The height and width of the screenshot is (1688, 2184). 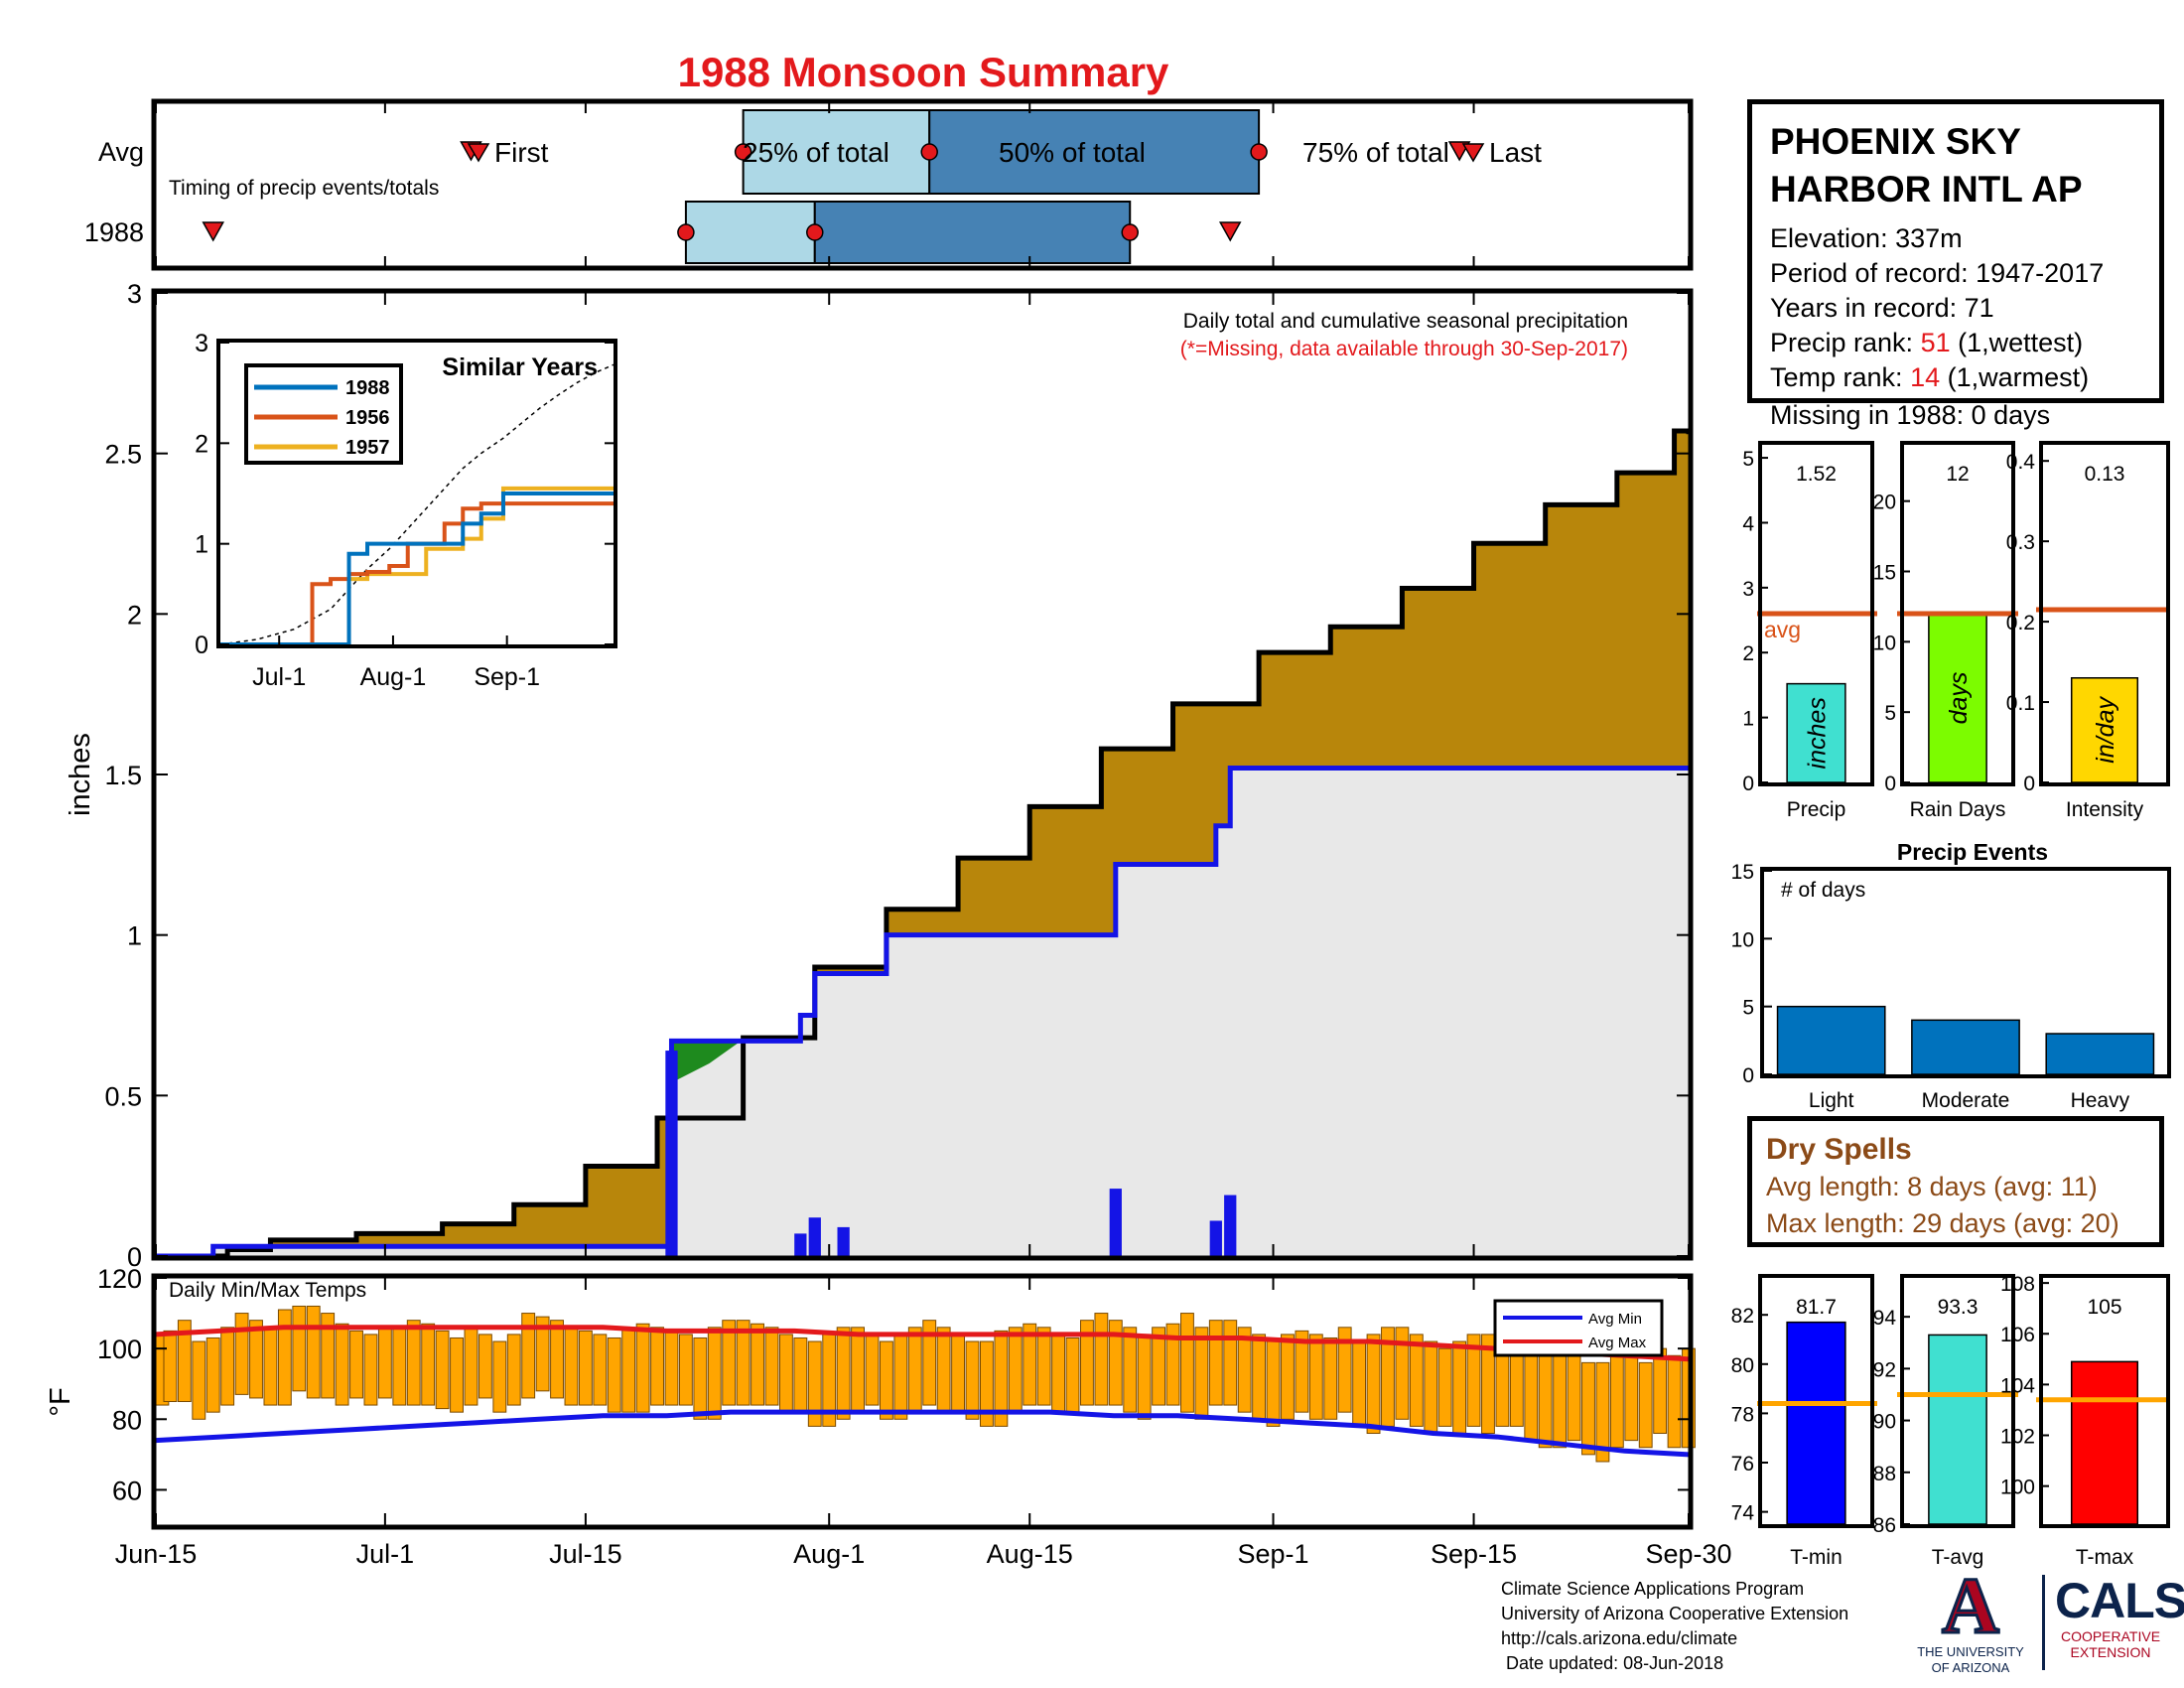 I want to click on mini-y-tick-label: 0.3, so click(x=2020, y=542).